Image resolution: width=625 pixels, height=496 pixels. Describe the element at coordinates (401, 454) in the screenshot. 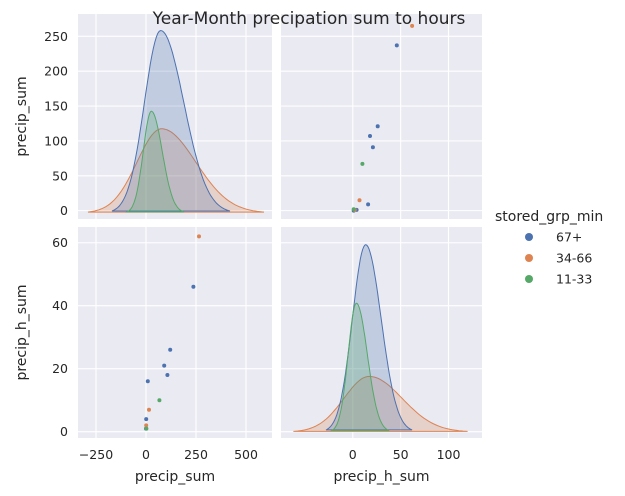

I see `x-tick-label: 50` at that location.